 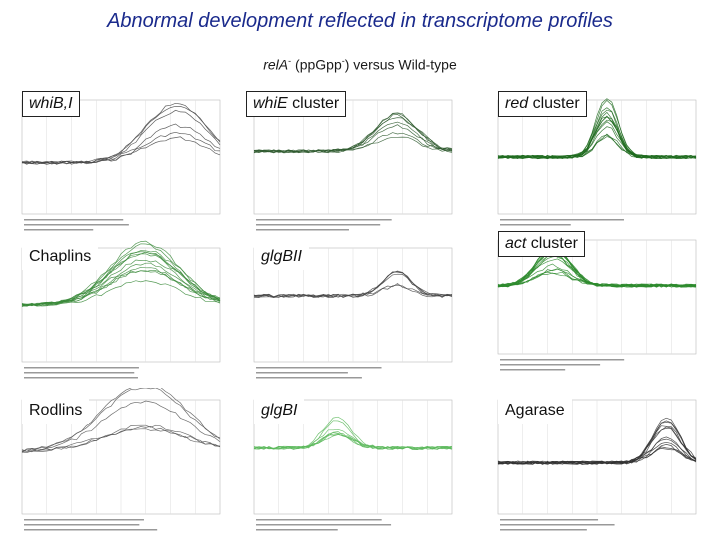 I want to click on panel-whie: whiE cluster, so click(x=353, y=162).